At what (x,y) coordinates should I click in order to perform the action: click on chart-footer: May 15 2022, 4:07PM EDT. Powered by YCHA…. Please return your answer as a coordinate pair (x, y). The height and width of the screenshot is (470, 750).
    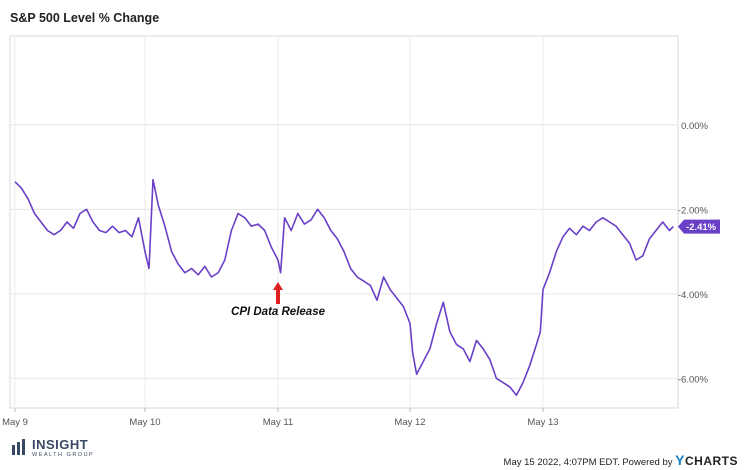
    Looking at the image, I should click on (621, 460).